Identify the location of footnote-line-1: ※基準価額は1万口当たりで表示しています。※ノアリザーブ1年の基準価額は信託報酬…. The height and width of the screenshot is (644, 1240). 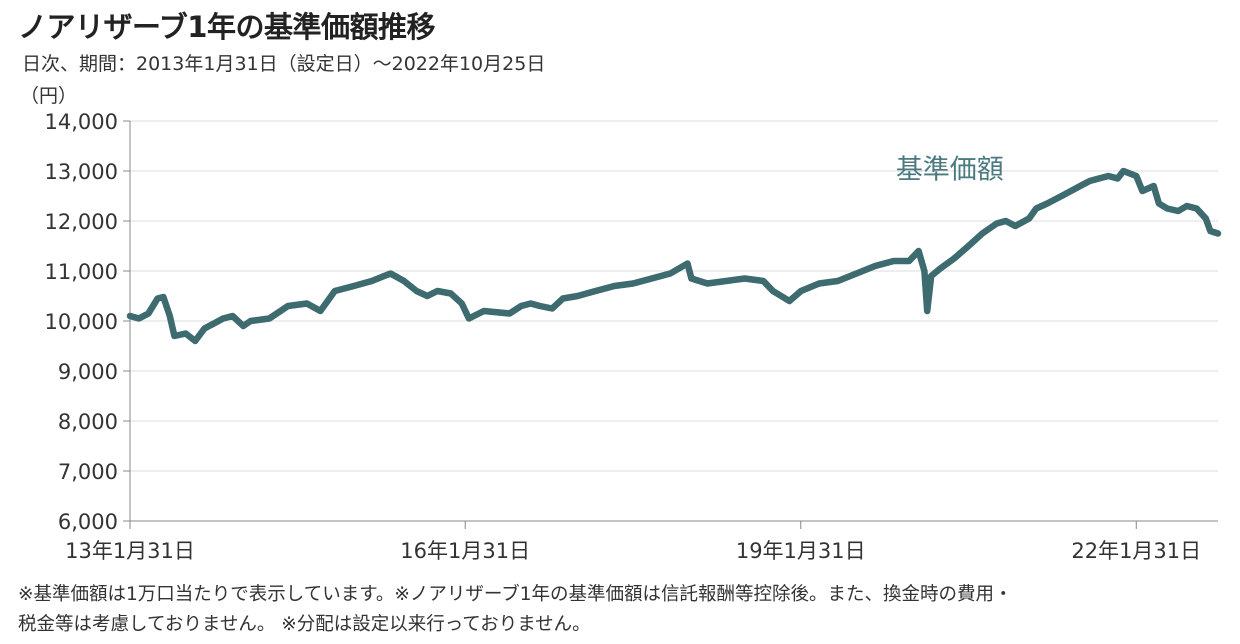
(515, 594).